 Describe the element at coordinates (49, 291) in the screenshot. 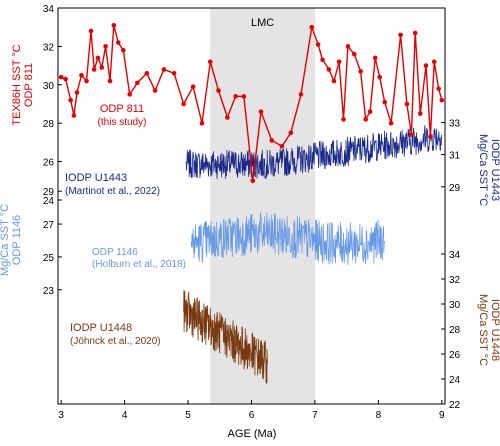

I see `odp1146-tick-label: 23` at that location.